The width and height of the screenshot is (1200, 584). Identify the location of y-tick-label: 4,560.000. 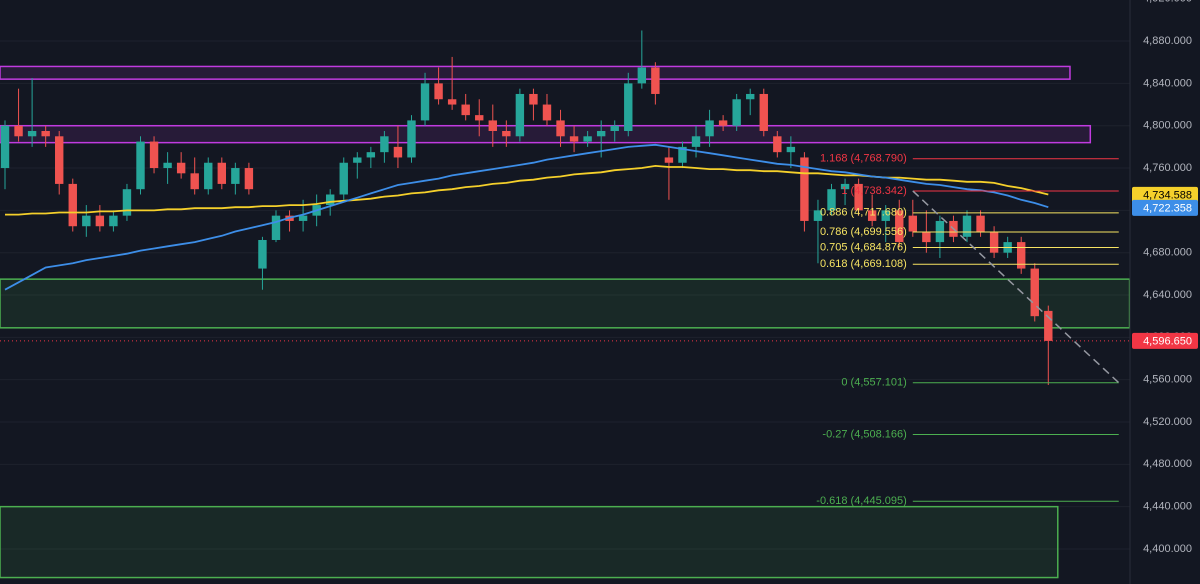
(1167, 380).